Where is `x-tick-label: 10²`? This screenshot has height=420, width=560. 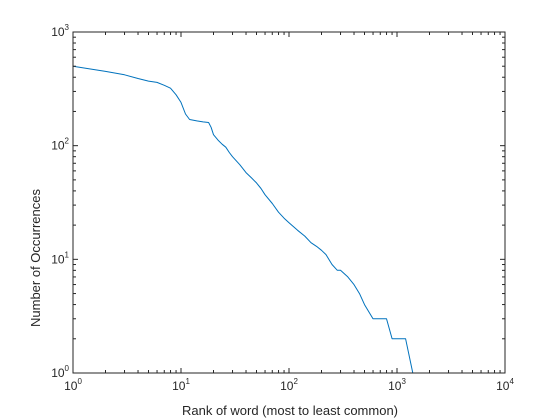
x-tick-label: 10² is located at coordinates (289, 385).